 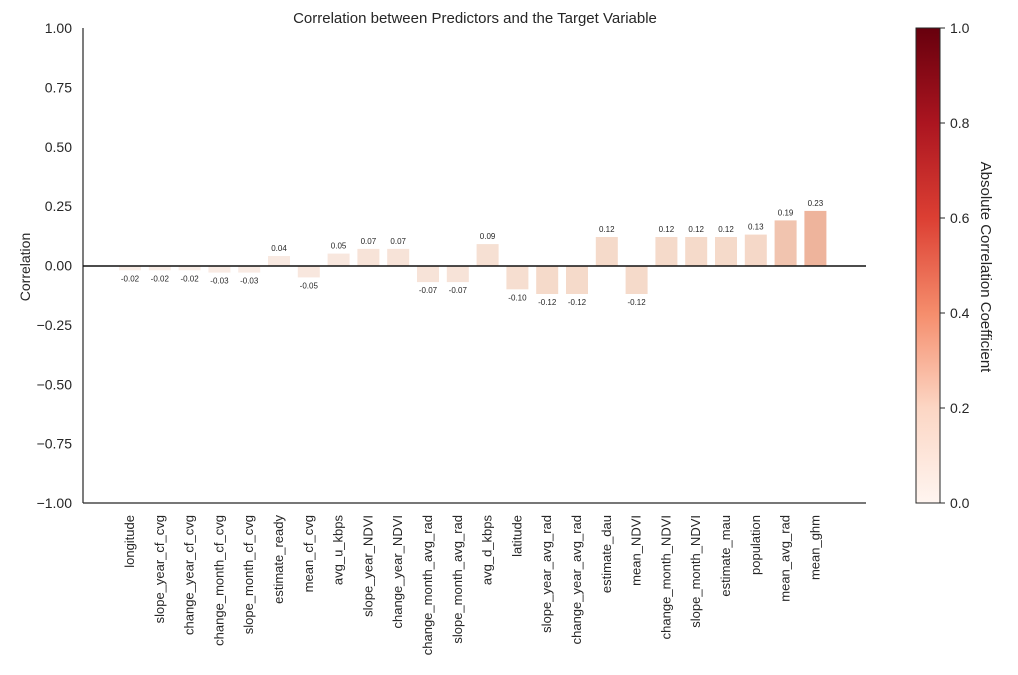 What do you see at coordinates (786, 212) in the screenshot?
I see `bar-value-label: 0.19` at bounding box center [786, 212].